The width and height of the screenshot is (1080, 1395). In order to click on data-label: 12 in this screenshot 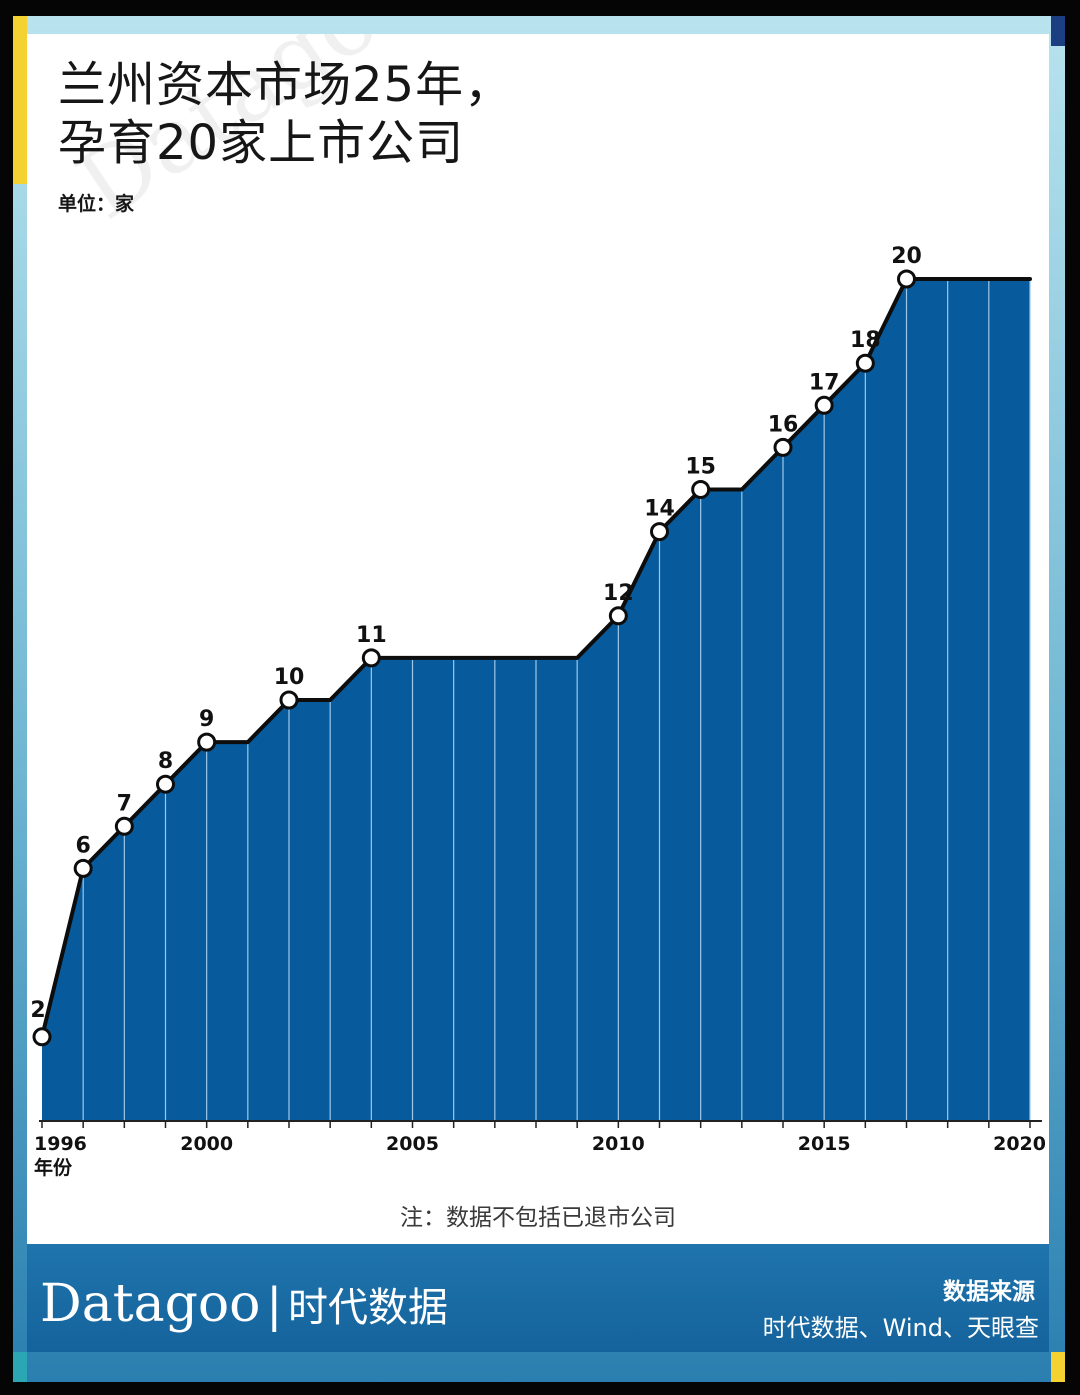, I will do `click(618, 593)`.